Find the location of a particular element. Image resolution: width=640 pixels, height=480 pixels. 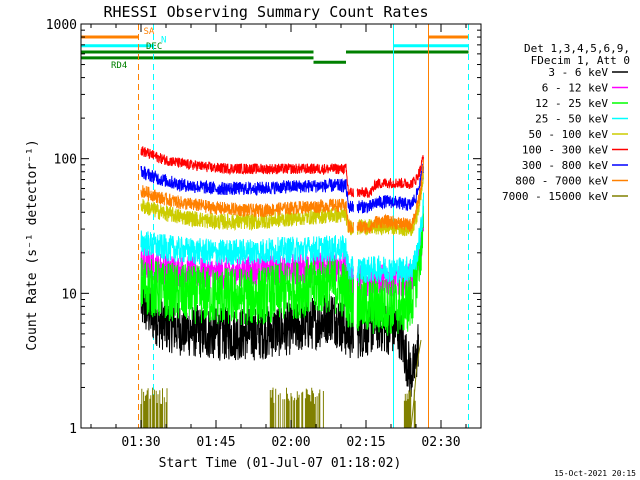

y-axis-label: Count Rate (s⁻¹ detector⁻¹) is located at coordinates (32, 244).